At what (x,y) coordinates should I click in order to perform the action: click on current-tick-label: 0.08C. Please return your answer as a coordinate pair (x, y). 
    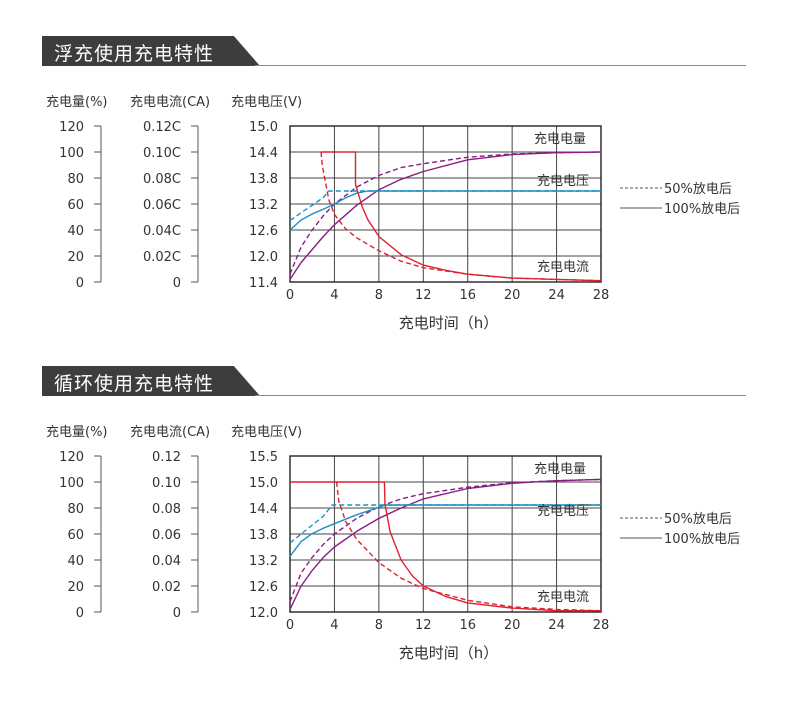
    Looking at the image, I should click on (162, 179).